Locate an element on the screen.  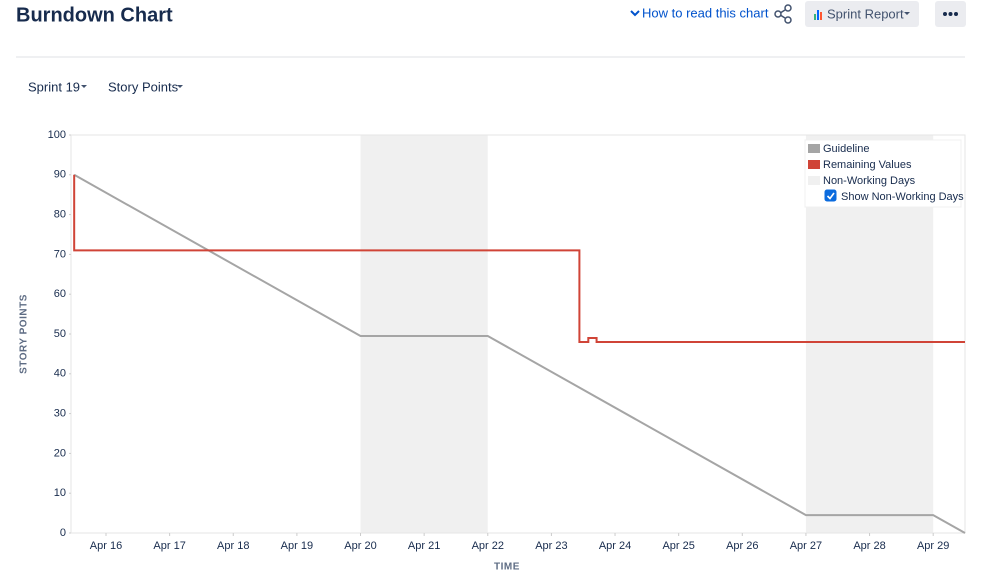
non-working-band is located at coordinates (424, 334).